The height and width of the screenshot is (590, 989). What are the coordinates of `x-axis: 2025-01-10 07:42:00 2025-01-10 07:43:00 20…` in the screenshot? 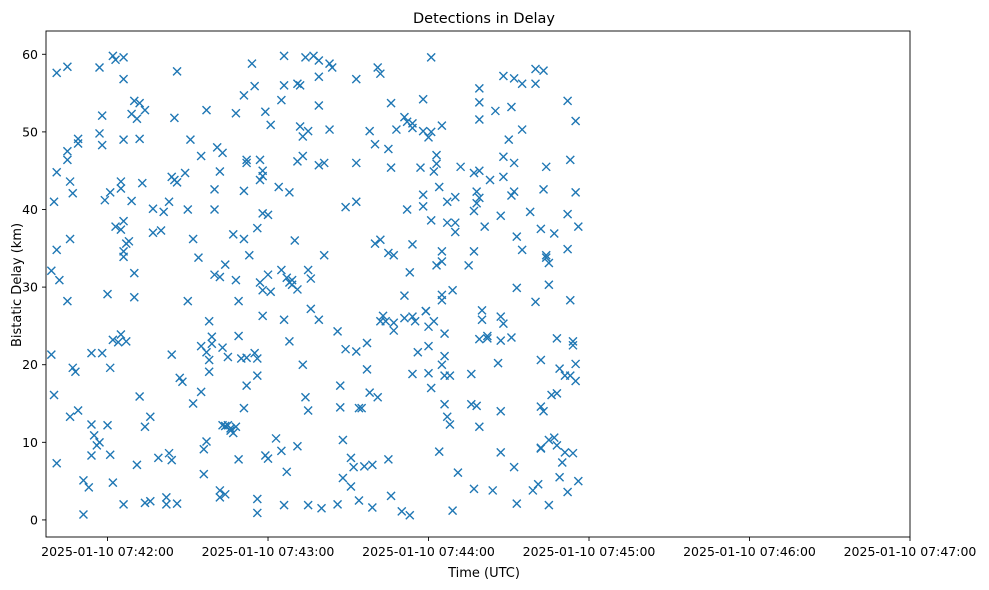 It's located at (508, 548).